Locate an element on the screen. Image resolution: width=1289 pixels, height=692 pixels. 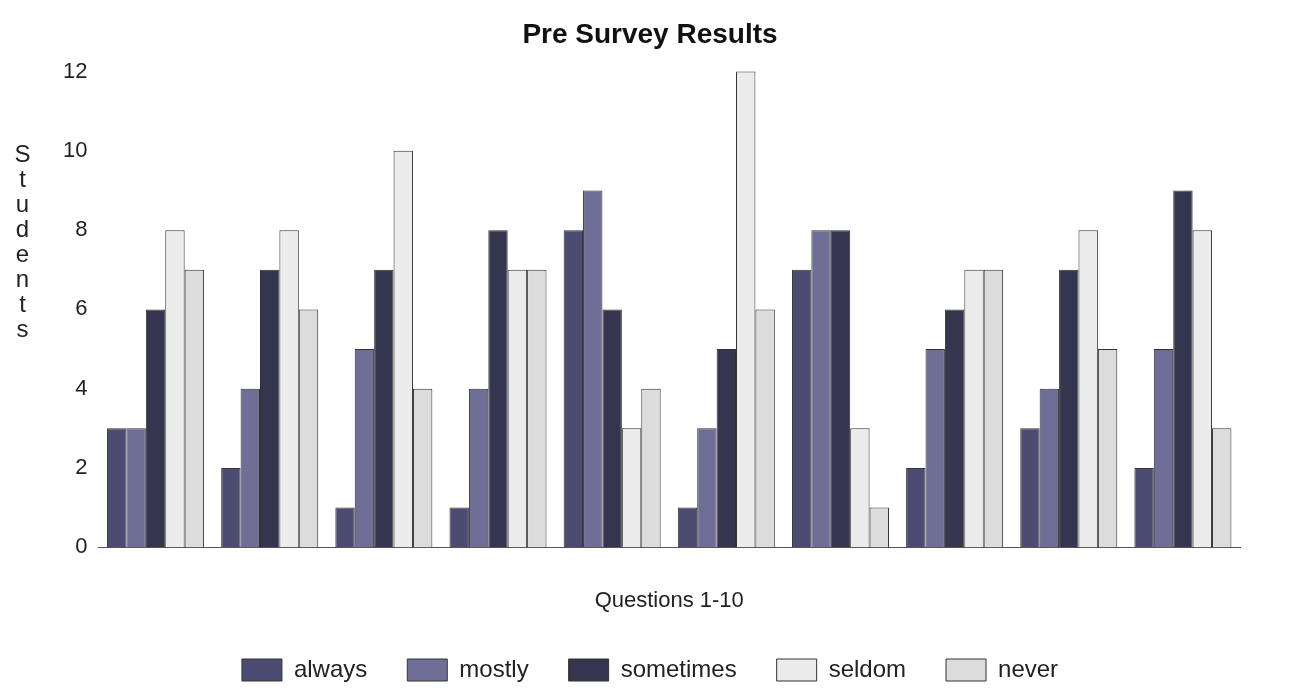
legend-label: sometimes is located at coordinates (678, 668).